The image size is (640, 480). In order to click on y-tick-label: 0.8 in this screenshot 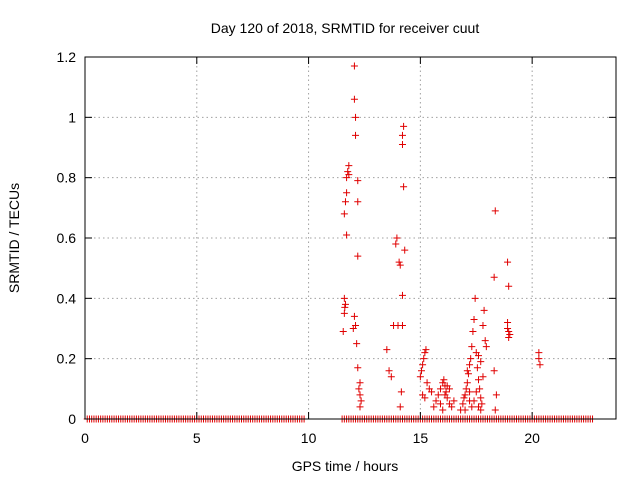, I will do `click(67, 178)`.